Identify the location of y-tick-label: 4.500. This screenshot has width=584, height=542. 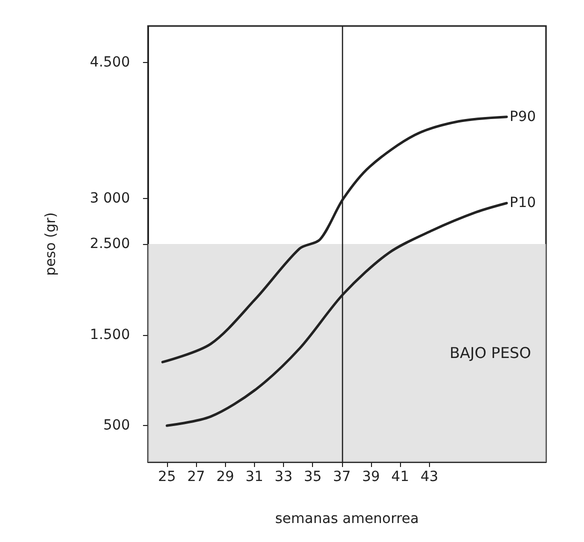
(110, 62).